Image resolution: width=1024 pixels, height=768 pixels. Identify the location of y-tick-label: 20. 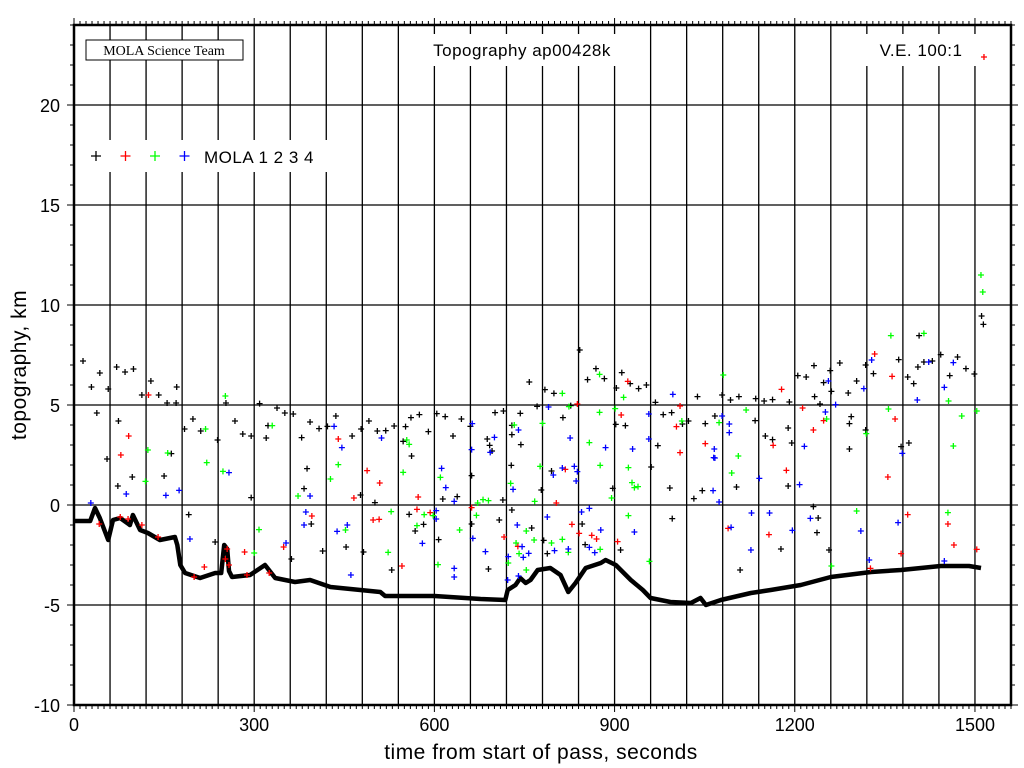
(50, 106).